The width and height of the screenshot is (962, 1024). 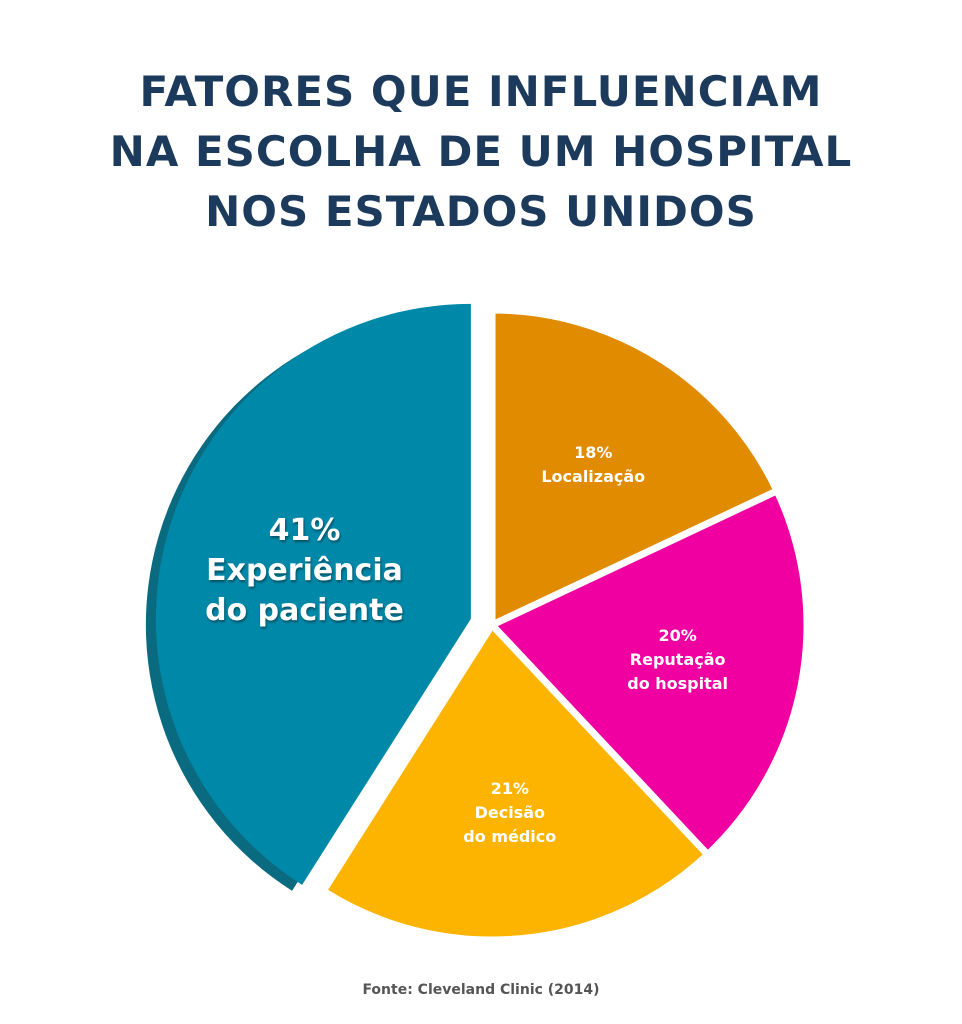 I want to click on category-label: Reputação do hospital, so click(x=678, y=672).